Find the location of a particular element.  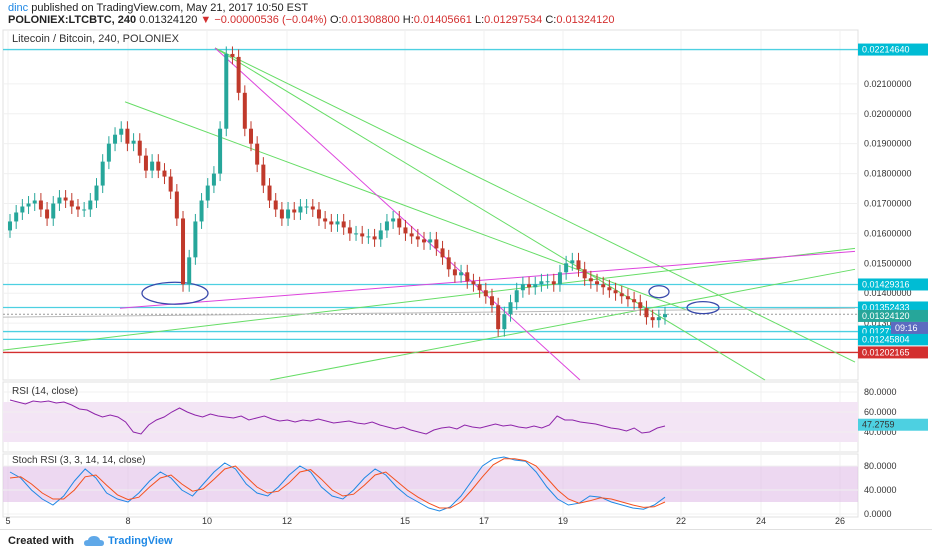

x-tick-label: 15 is located at coordinates (405, 521).